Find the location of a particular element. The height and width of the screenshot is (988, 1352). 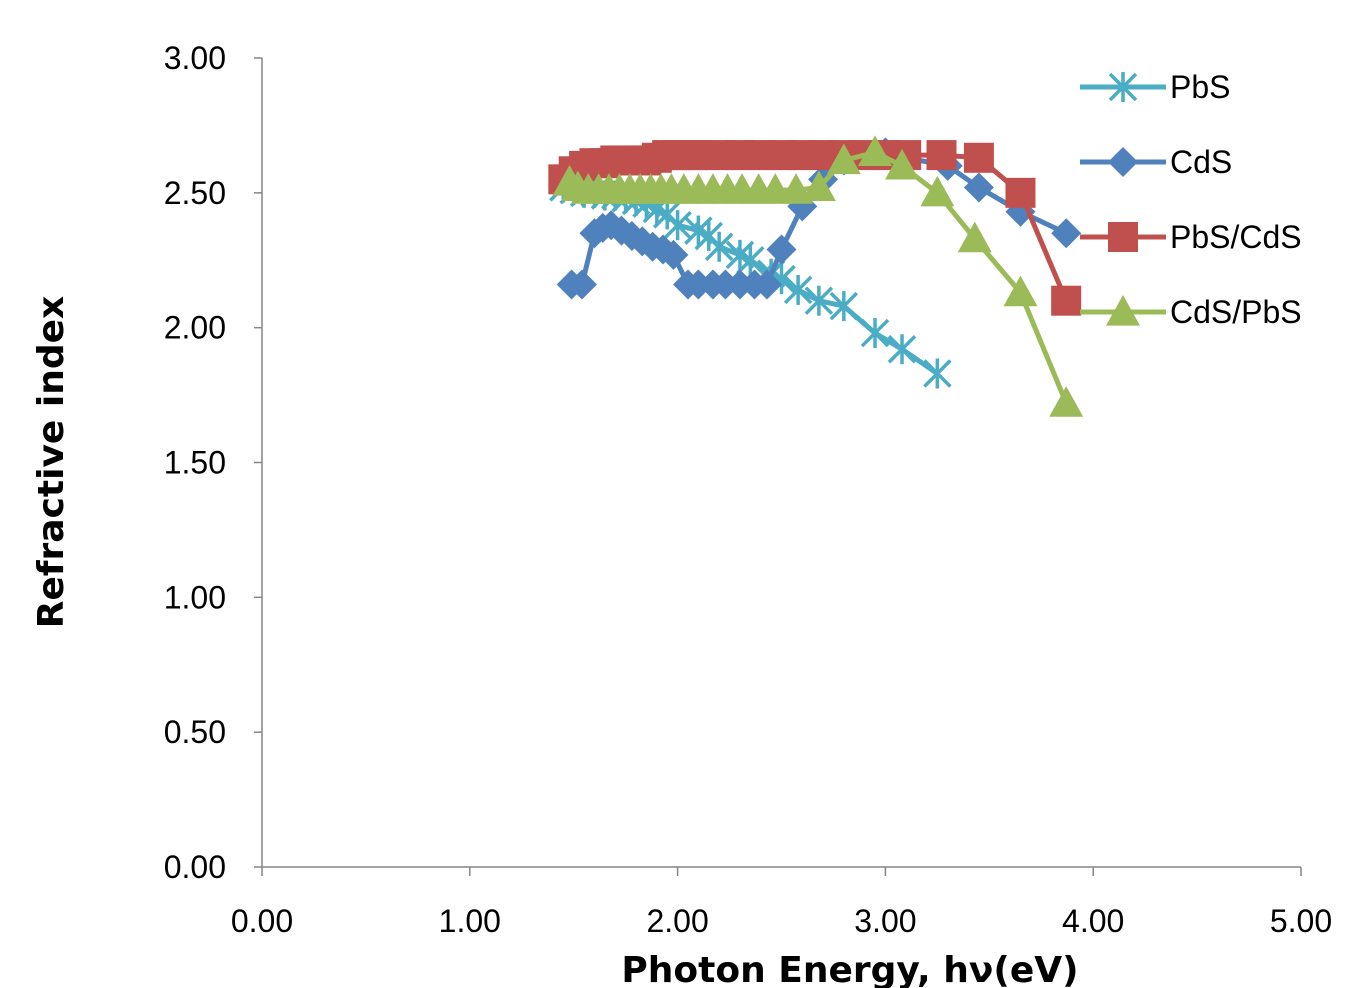

x-axis-title: Photon Energy, hν(eV) is located at coordinates (849, 969).